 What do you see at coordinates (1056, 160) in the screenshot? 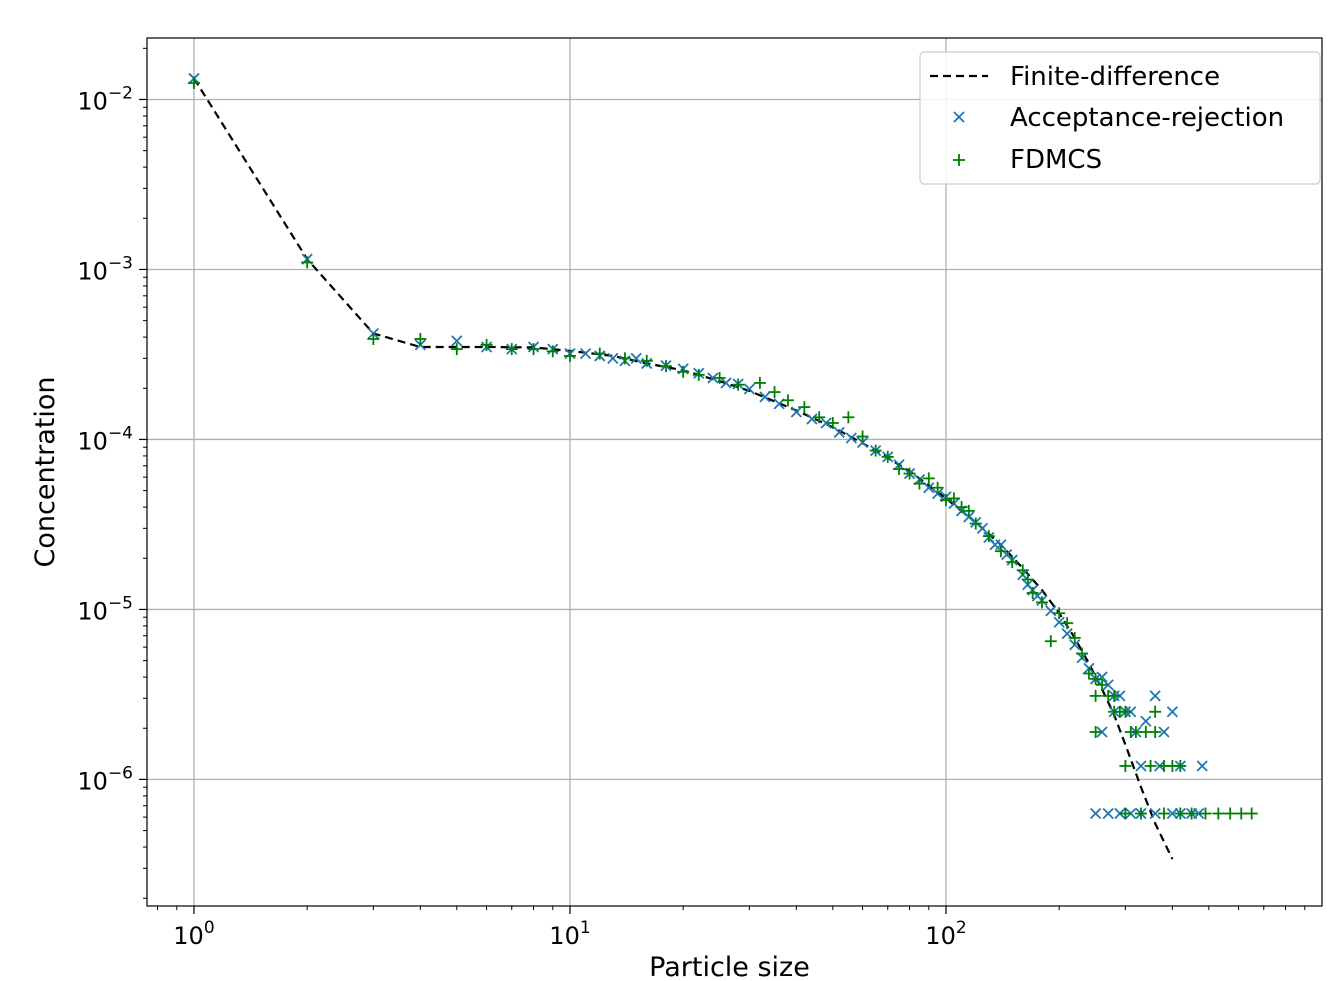
I see `legend-label-fdmcs: FDMCS` at bounding box center [1056, 160].